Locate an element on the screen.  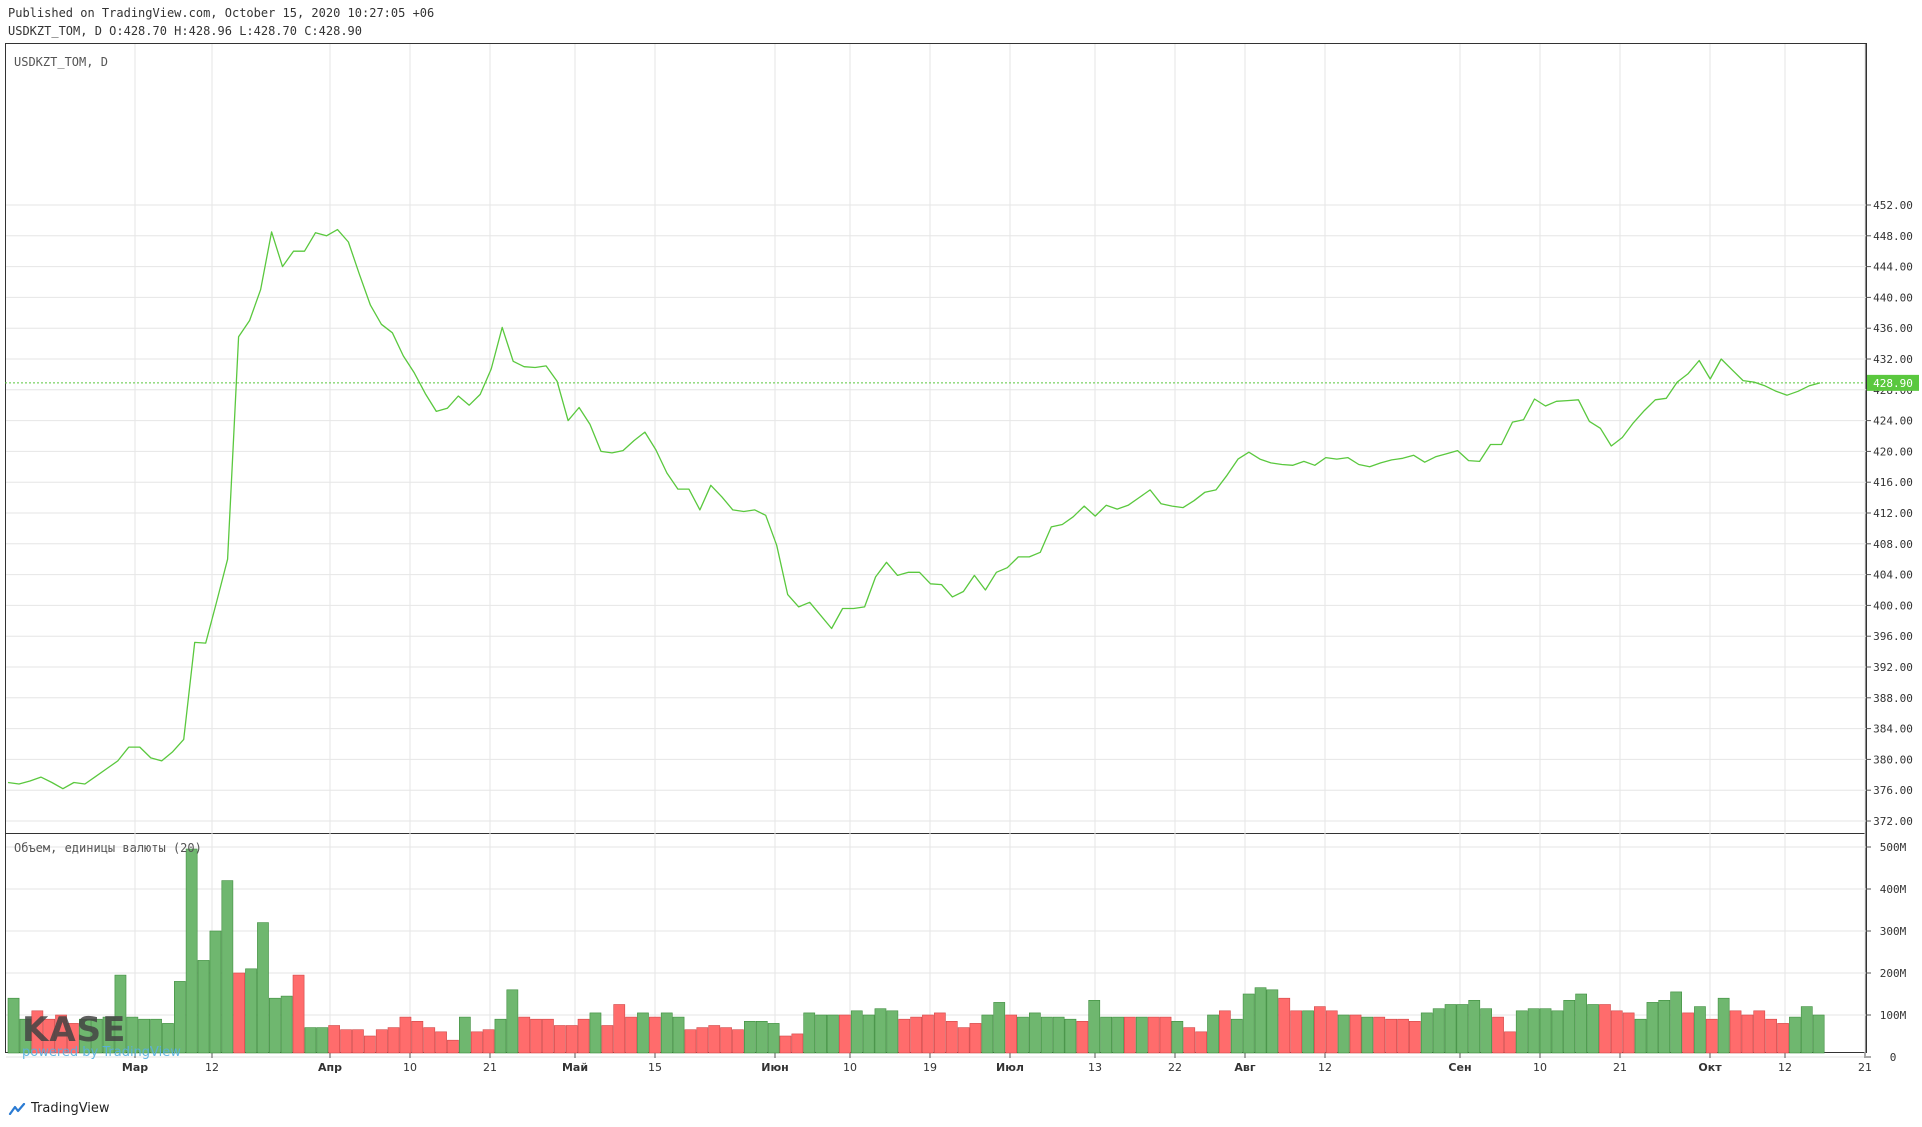
x-tick-label: 12 is located at coordinates (1785, 1067).